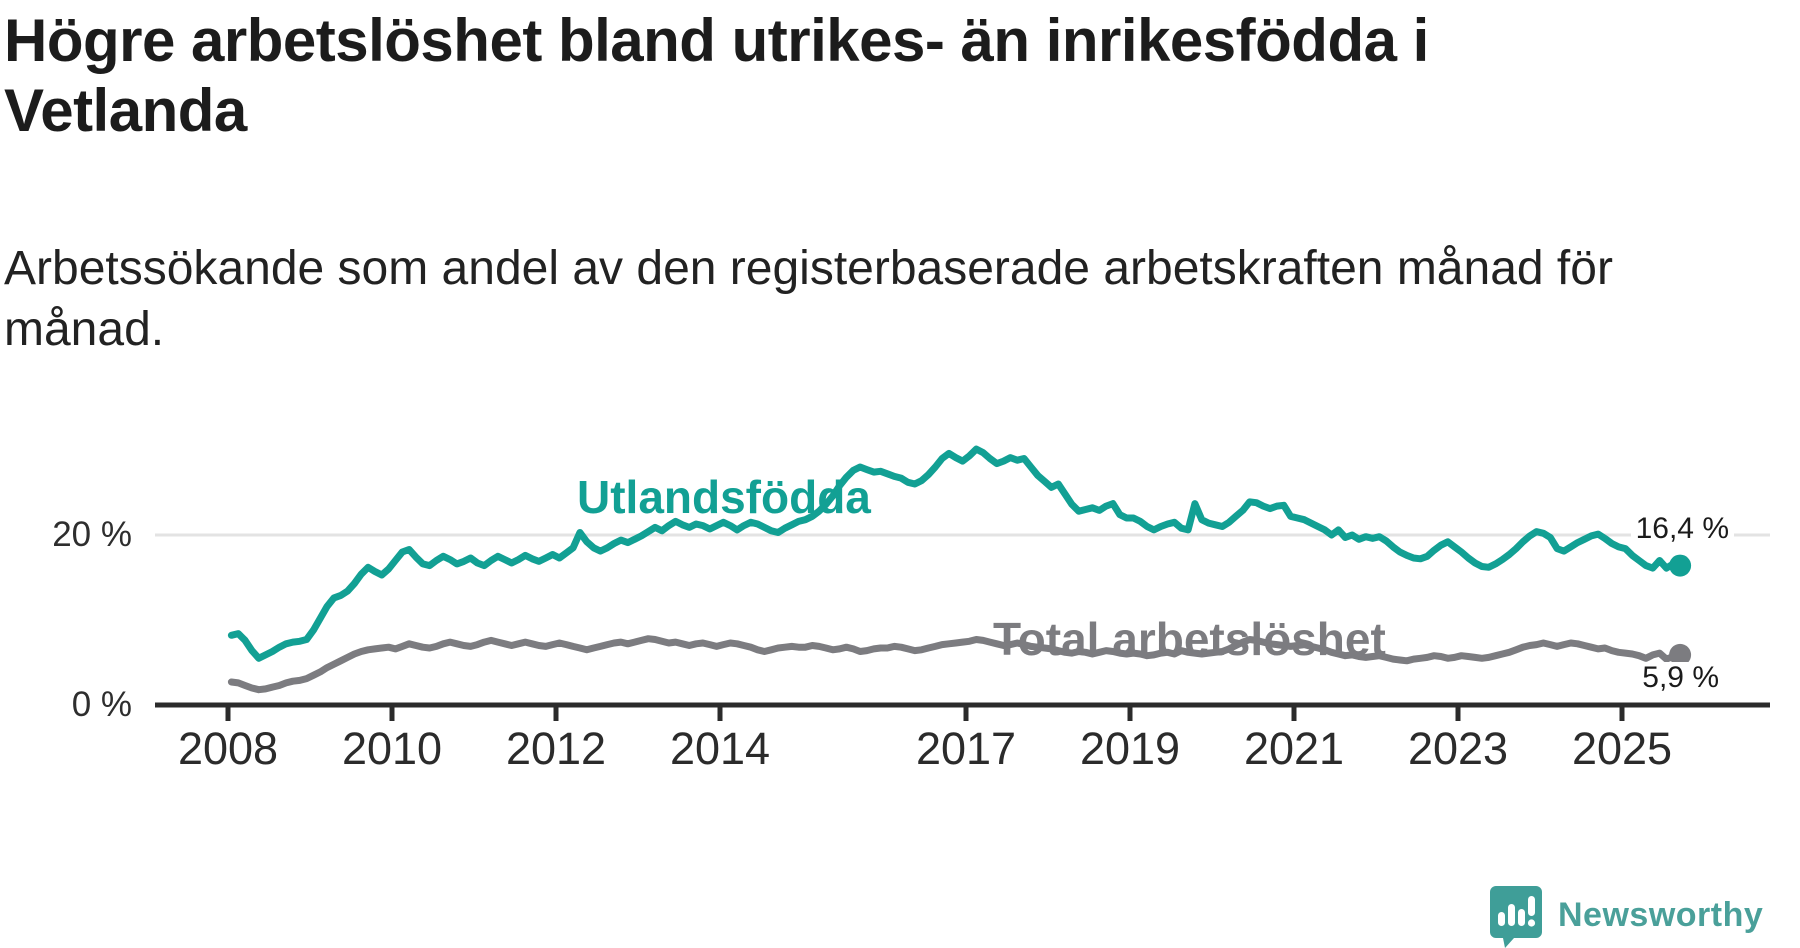 Image resolution: width=1800 pixels, height=948 pixels. Describe the element at coordinates (1458, 748) in the screenshot. I see `x-tick-label-2023: 2023` at that location.